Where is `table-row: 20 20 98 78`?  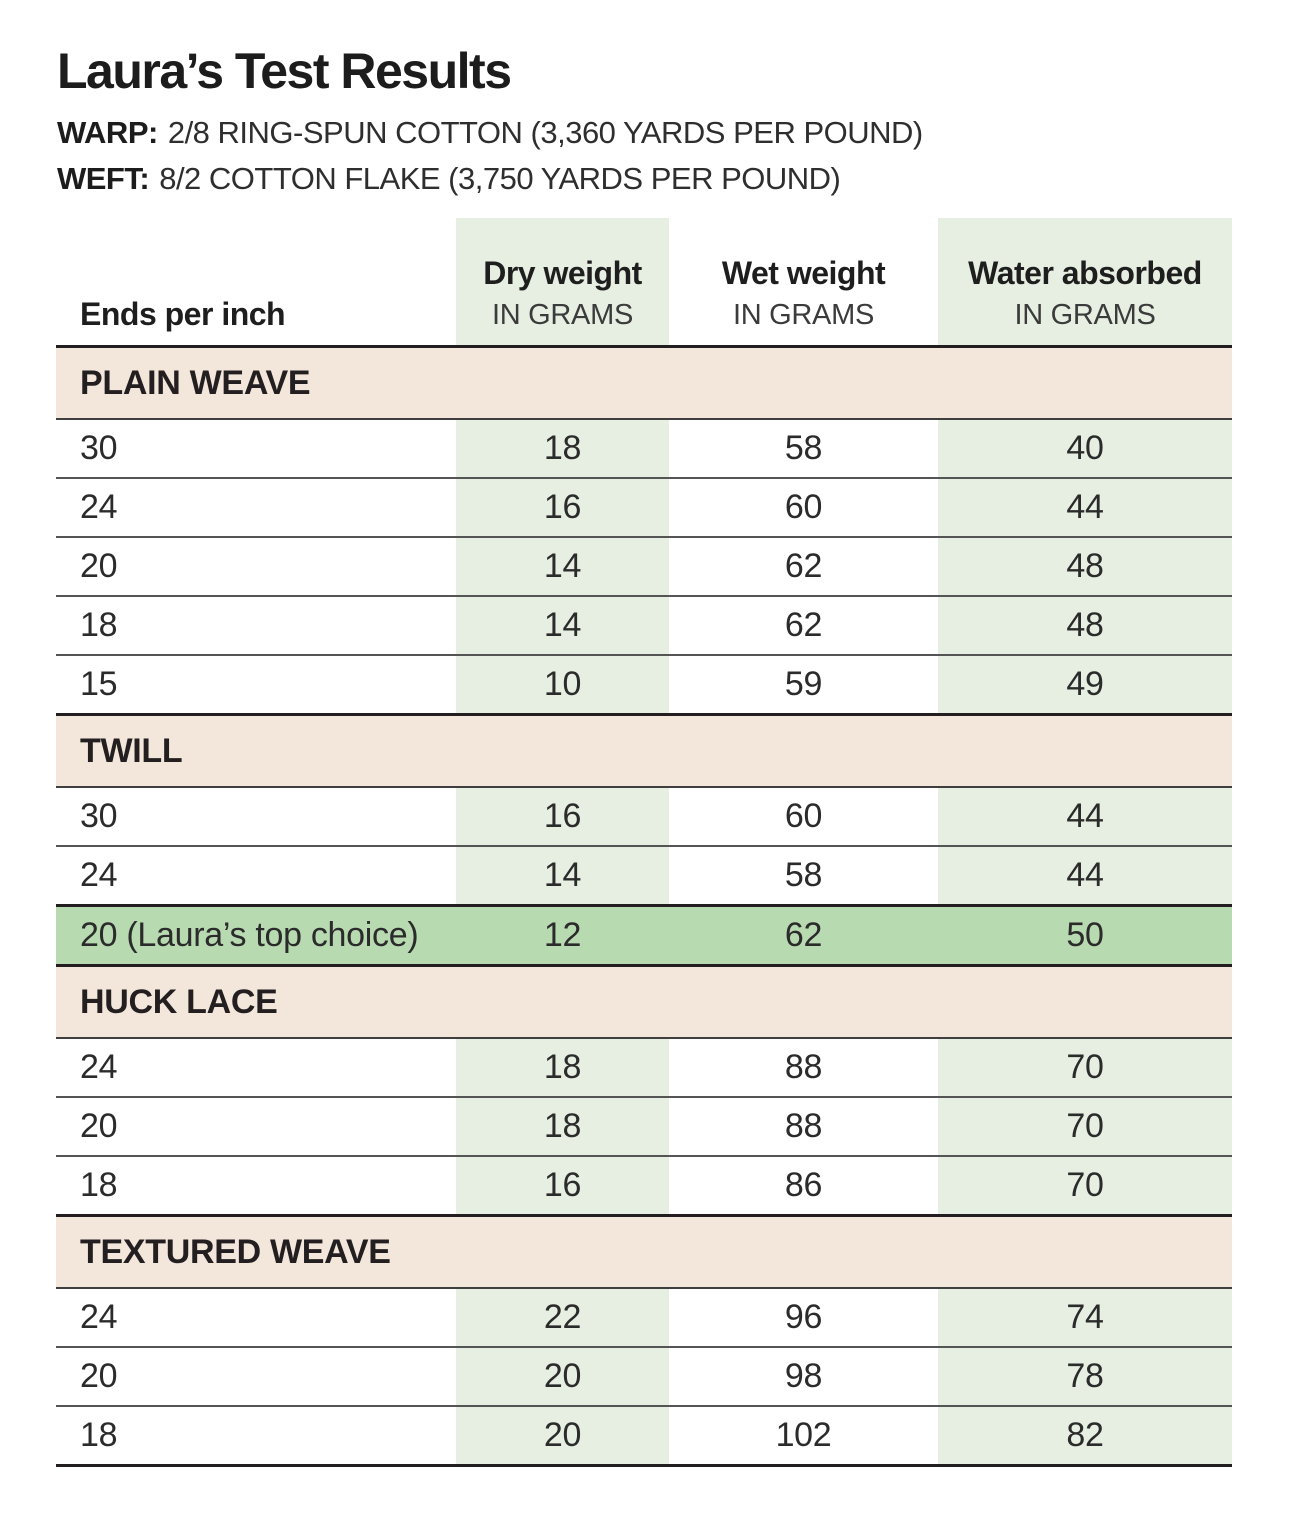 table-row: 20 20 98 78 is located at coordinates (644, 1377).